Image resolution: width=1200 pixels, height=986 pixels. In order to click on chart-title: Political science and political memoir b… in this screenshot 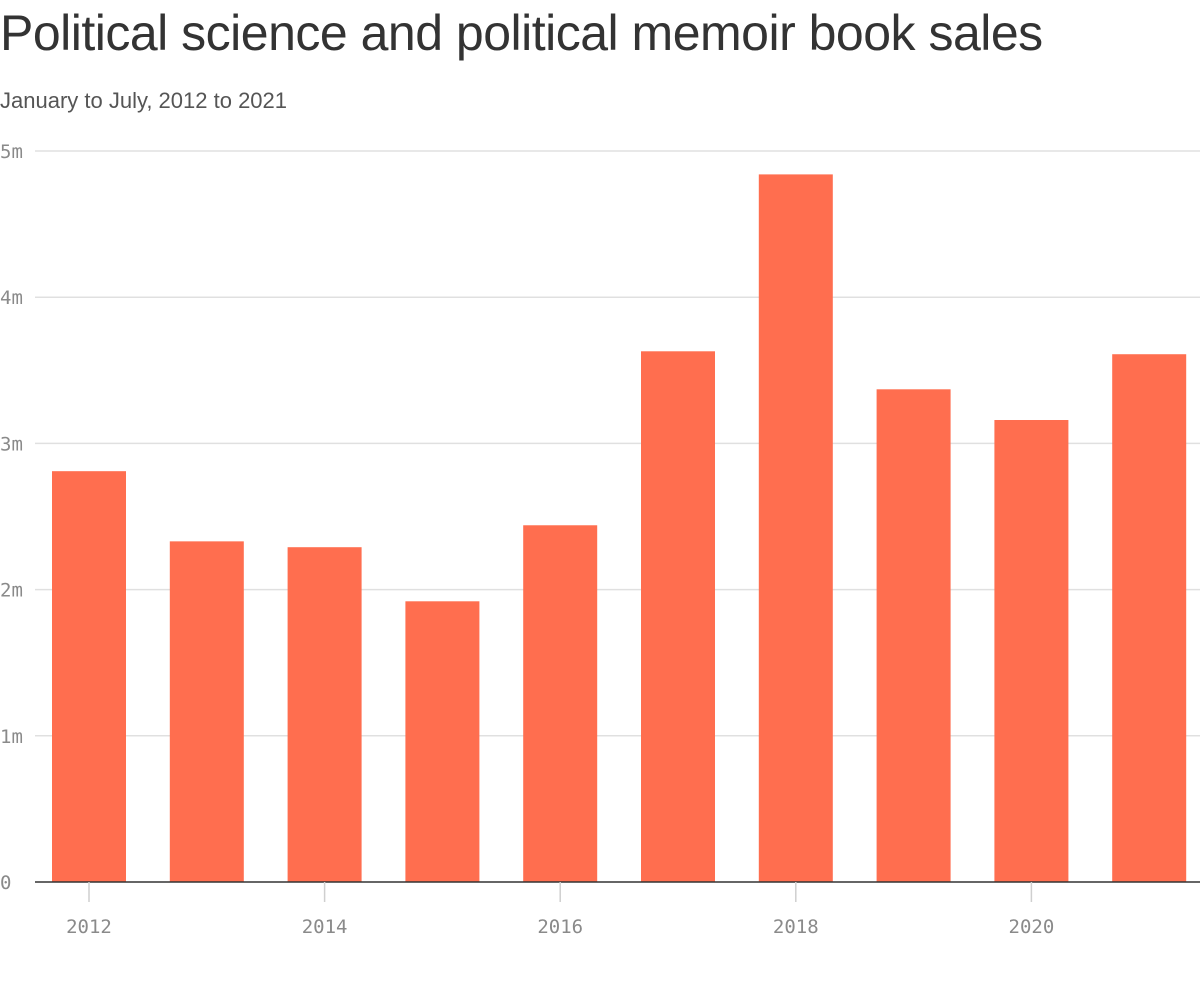, I will do `click(521, 33)`.